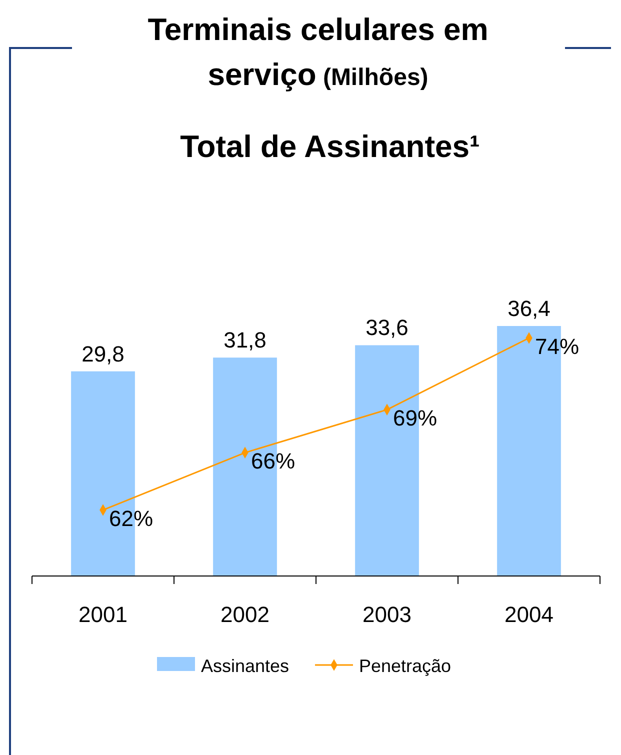 This screenshot has height=755, width=621. What do you see at coordinates (405, 666) in the screenshot?
I see `legend-label: Penetração` at bounding box center [405, 666].